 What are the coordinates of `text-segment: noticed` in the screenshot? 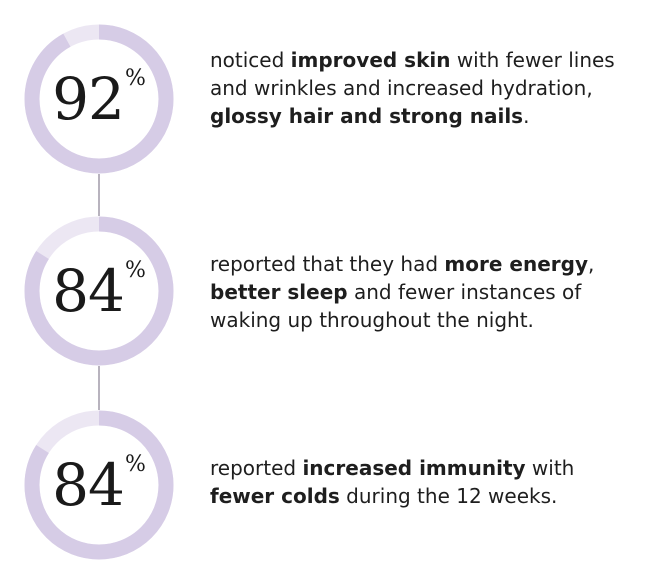 It's located at (250, 60).